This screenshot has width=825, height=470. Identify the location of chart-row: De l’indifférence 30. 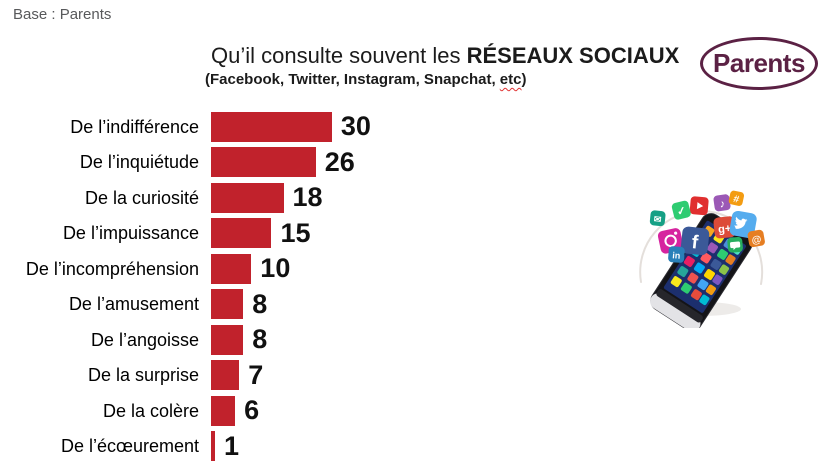
(300, 127).